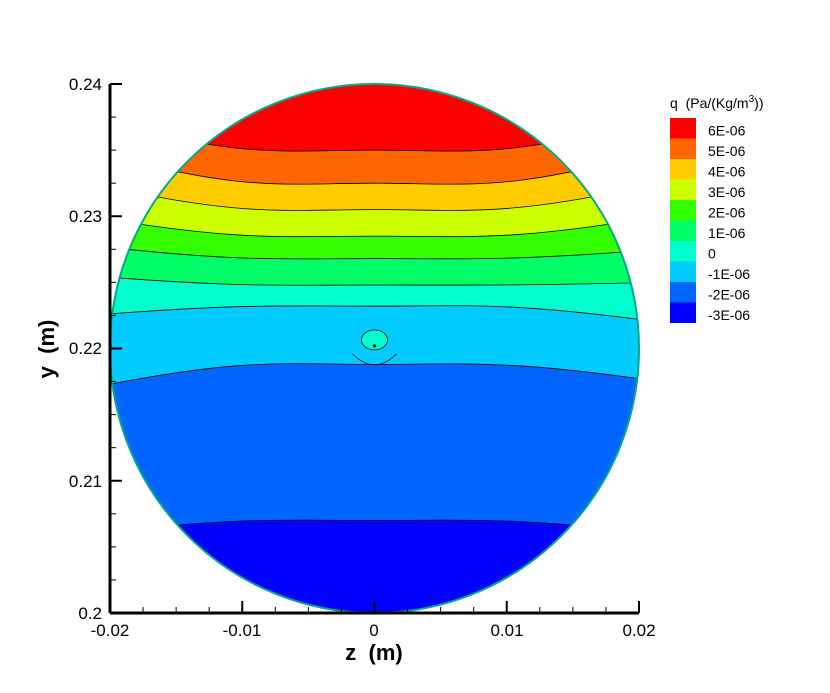 The width and height of the screenshot is (830, 693). I want to click on center-point, so click(374, 346).